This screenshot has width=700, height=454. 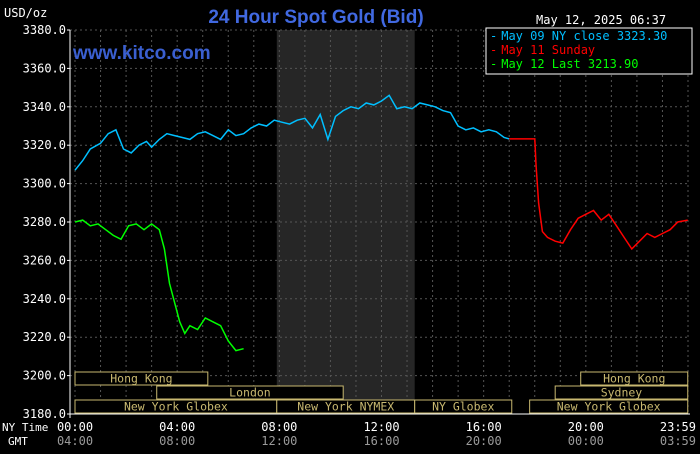 I want to click on y-tick-label: 3340.0, so click(x=44, y=107).